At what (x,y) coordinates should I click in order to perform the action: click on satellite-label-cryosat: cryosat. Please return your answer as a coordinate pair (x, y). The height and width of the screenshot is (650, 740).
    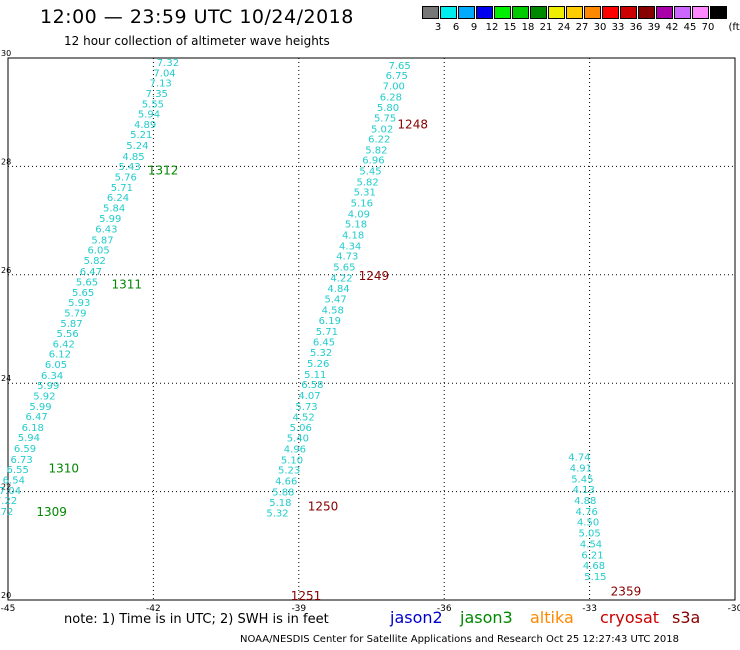
    Looking at the image, I should click on (630, 617).